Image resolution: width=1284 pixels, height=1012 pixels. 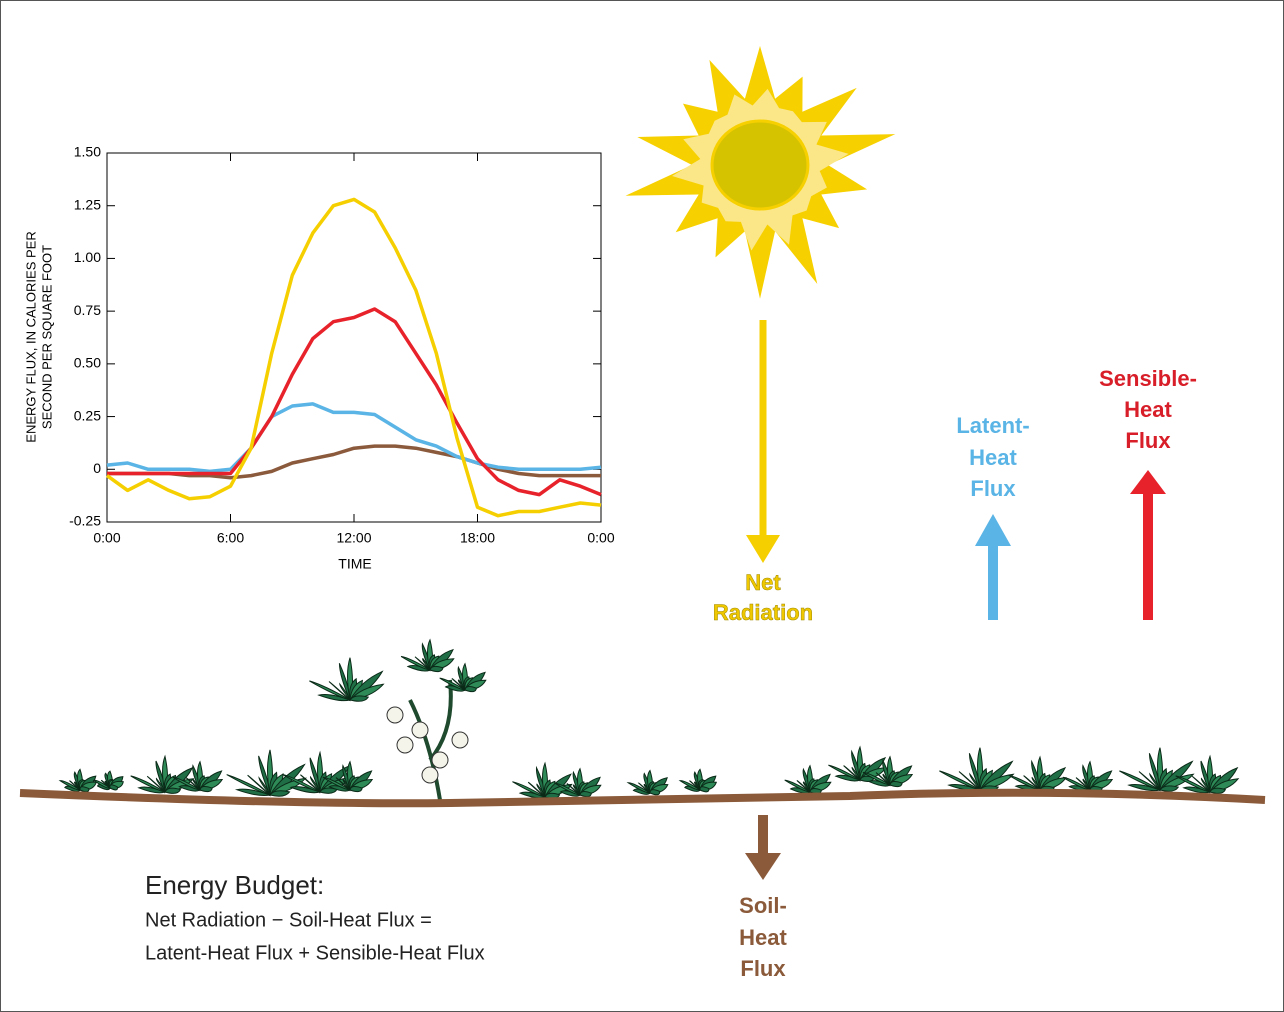 What do you see at coordinates (649, 719) in the screenshot?
I see `plants` at bounding box center [649, 719].